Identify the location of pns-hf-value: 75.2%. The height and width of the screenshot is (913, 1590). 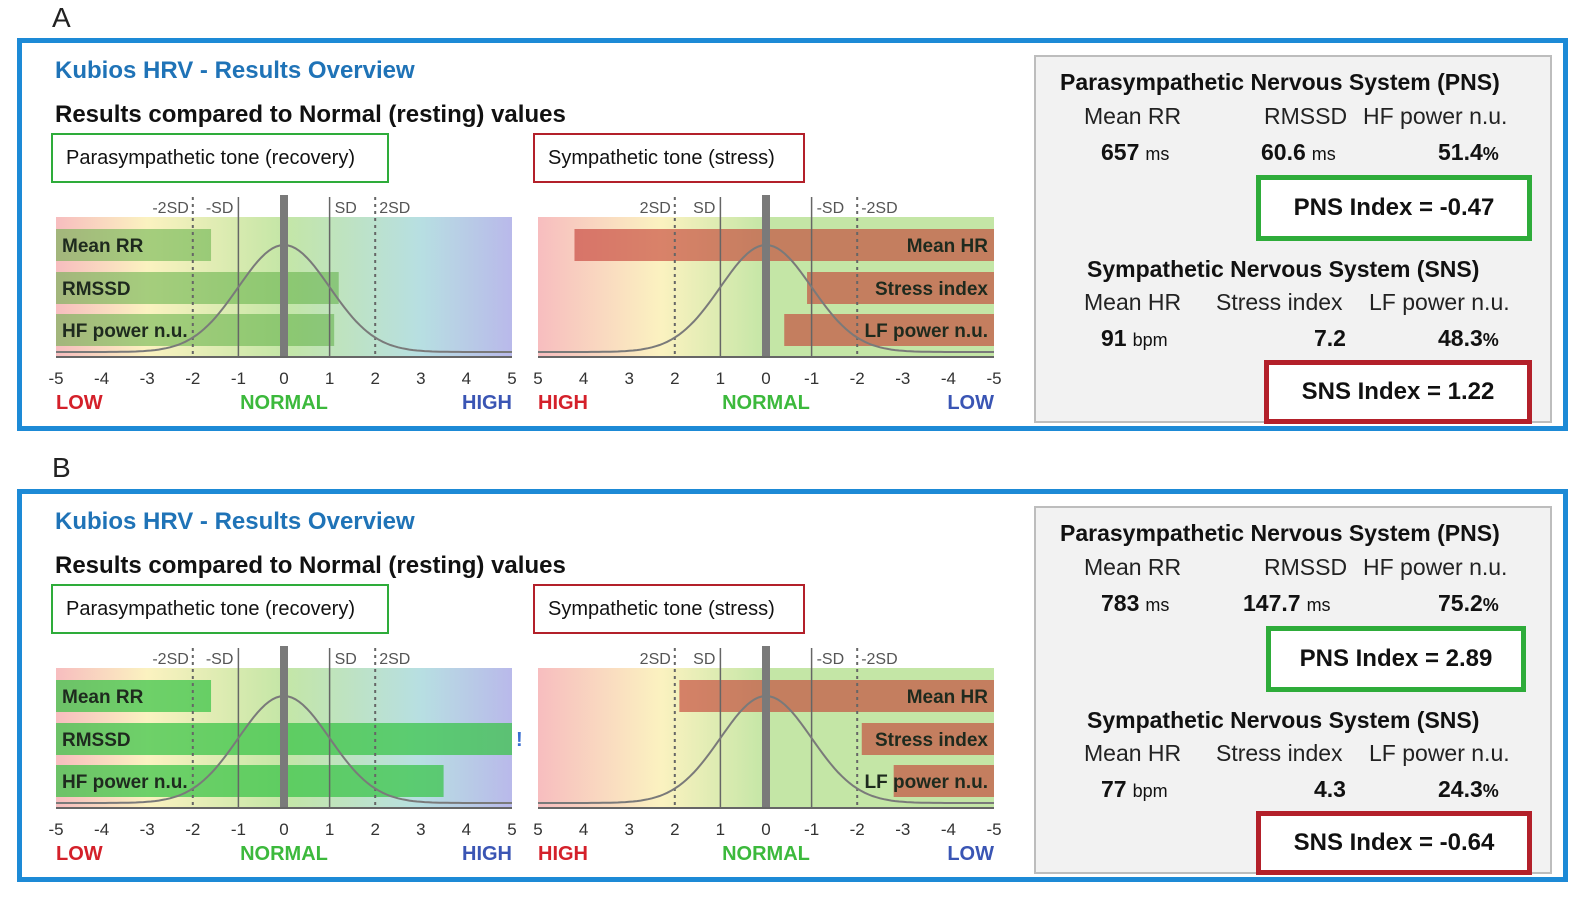
(1468, 603).